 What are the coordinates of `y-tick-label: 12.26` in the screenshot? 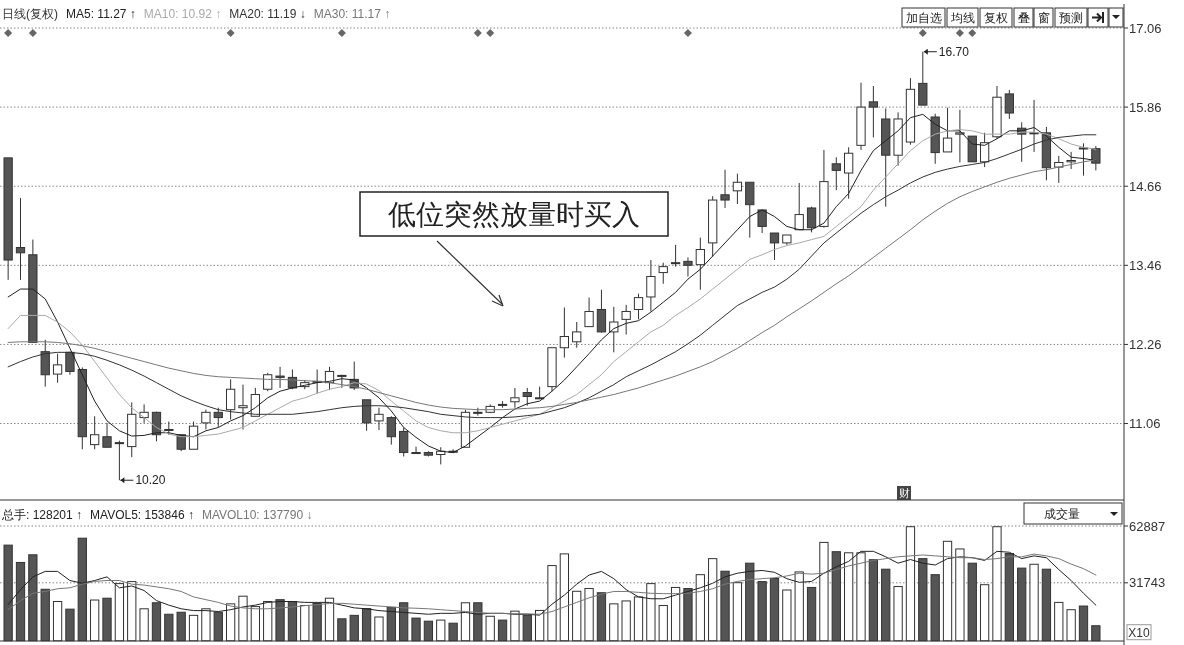 It's located at (1145, 344).